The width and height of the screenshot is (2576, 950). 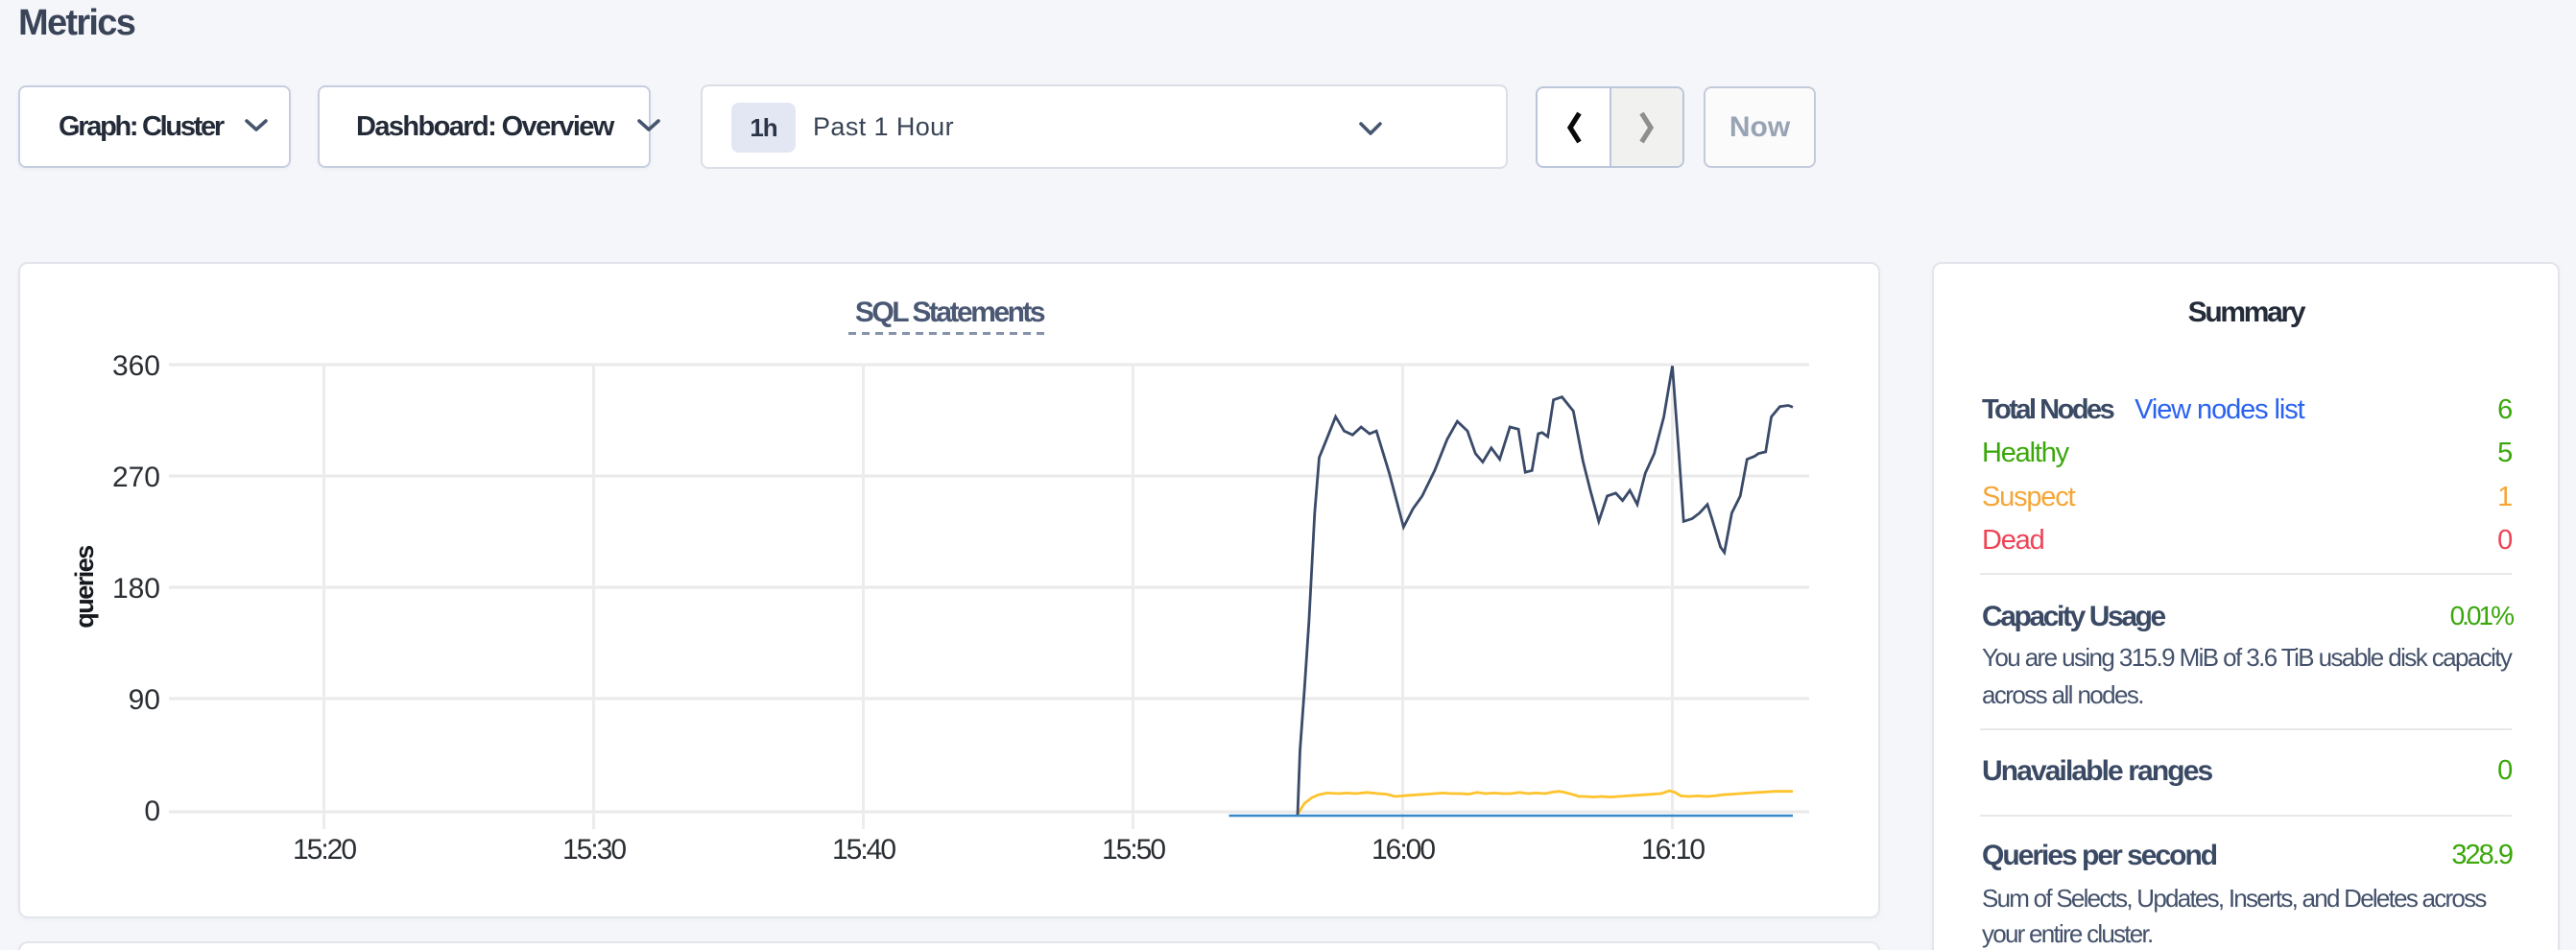 I want to click on svg-text: 16:00, so click(x=1403, y=850).